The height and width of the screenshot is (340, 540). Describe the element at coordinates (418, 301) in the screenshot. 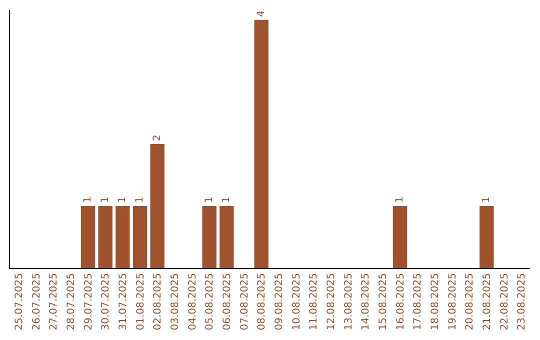

I see `x-tick-label: 17.08.2025` at that location.